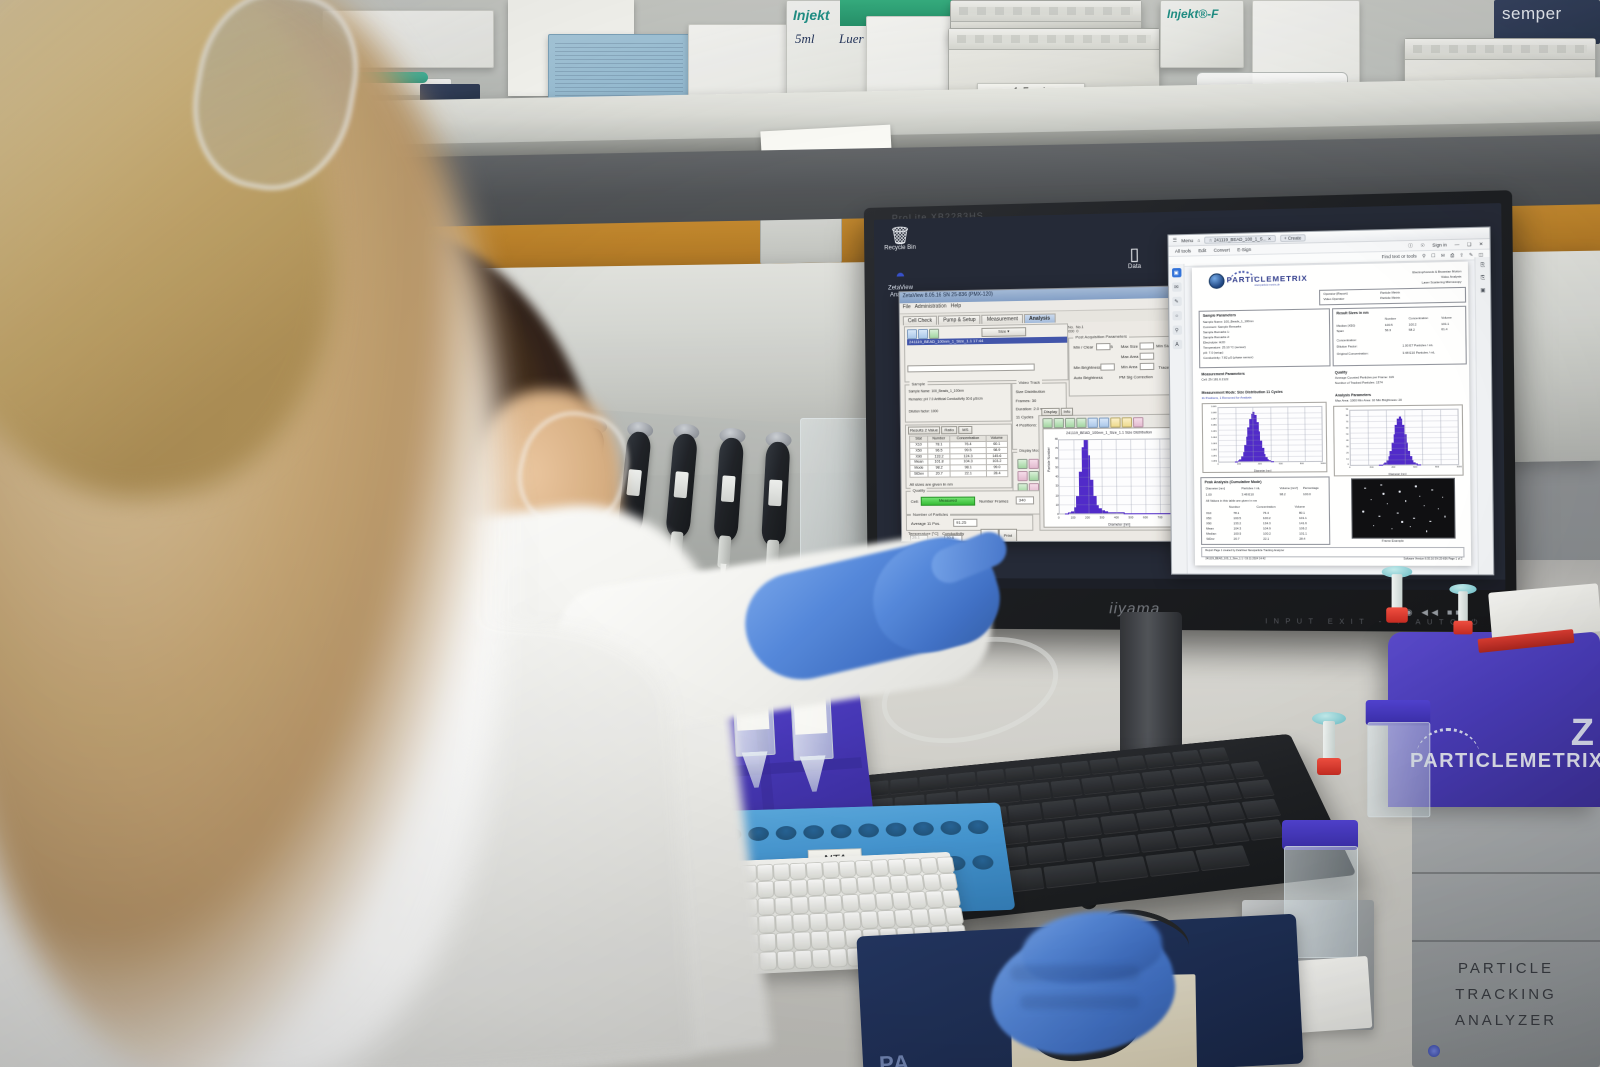 The height and width of the screenshot is (1067, 1600). I want to click on chart-fit-icon, so click(1115, 422).